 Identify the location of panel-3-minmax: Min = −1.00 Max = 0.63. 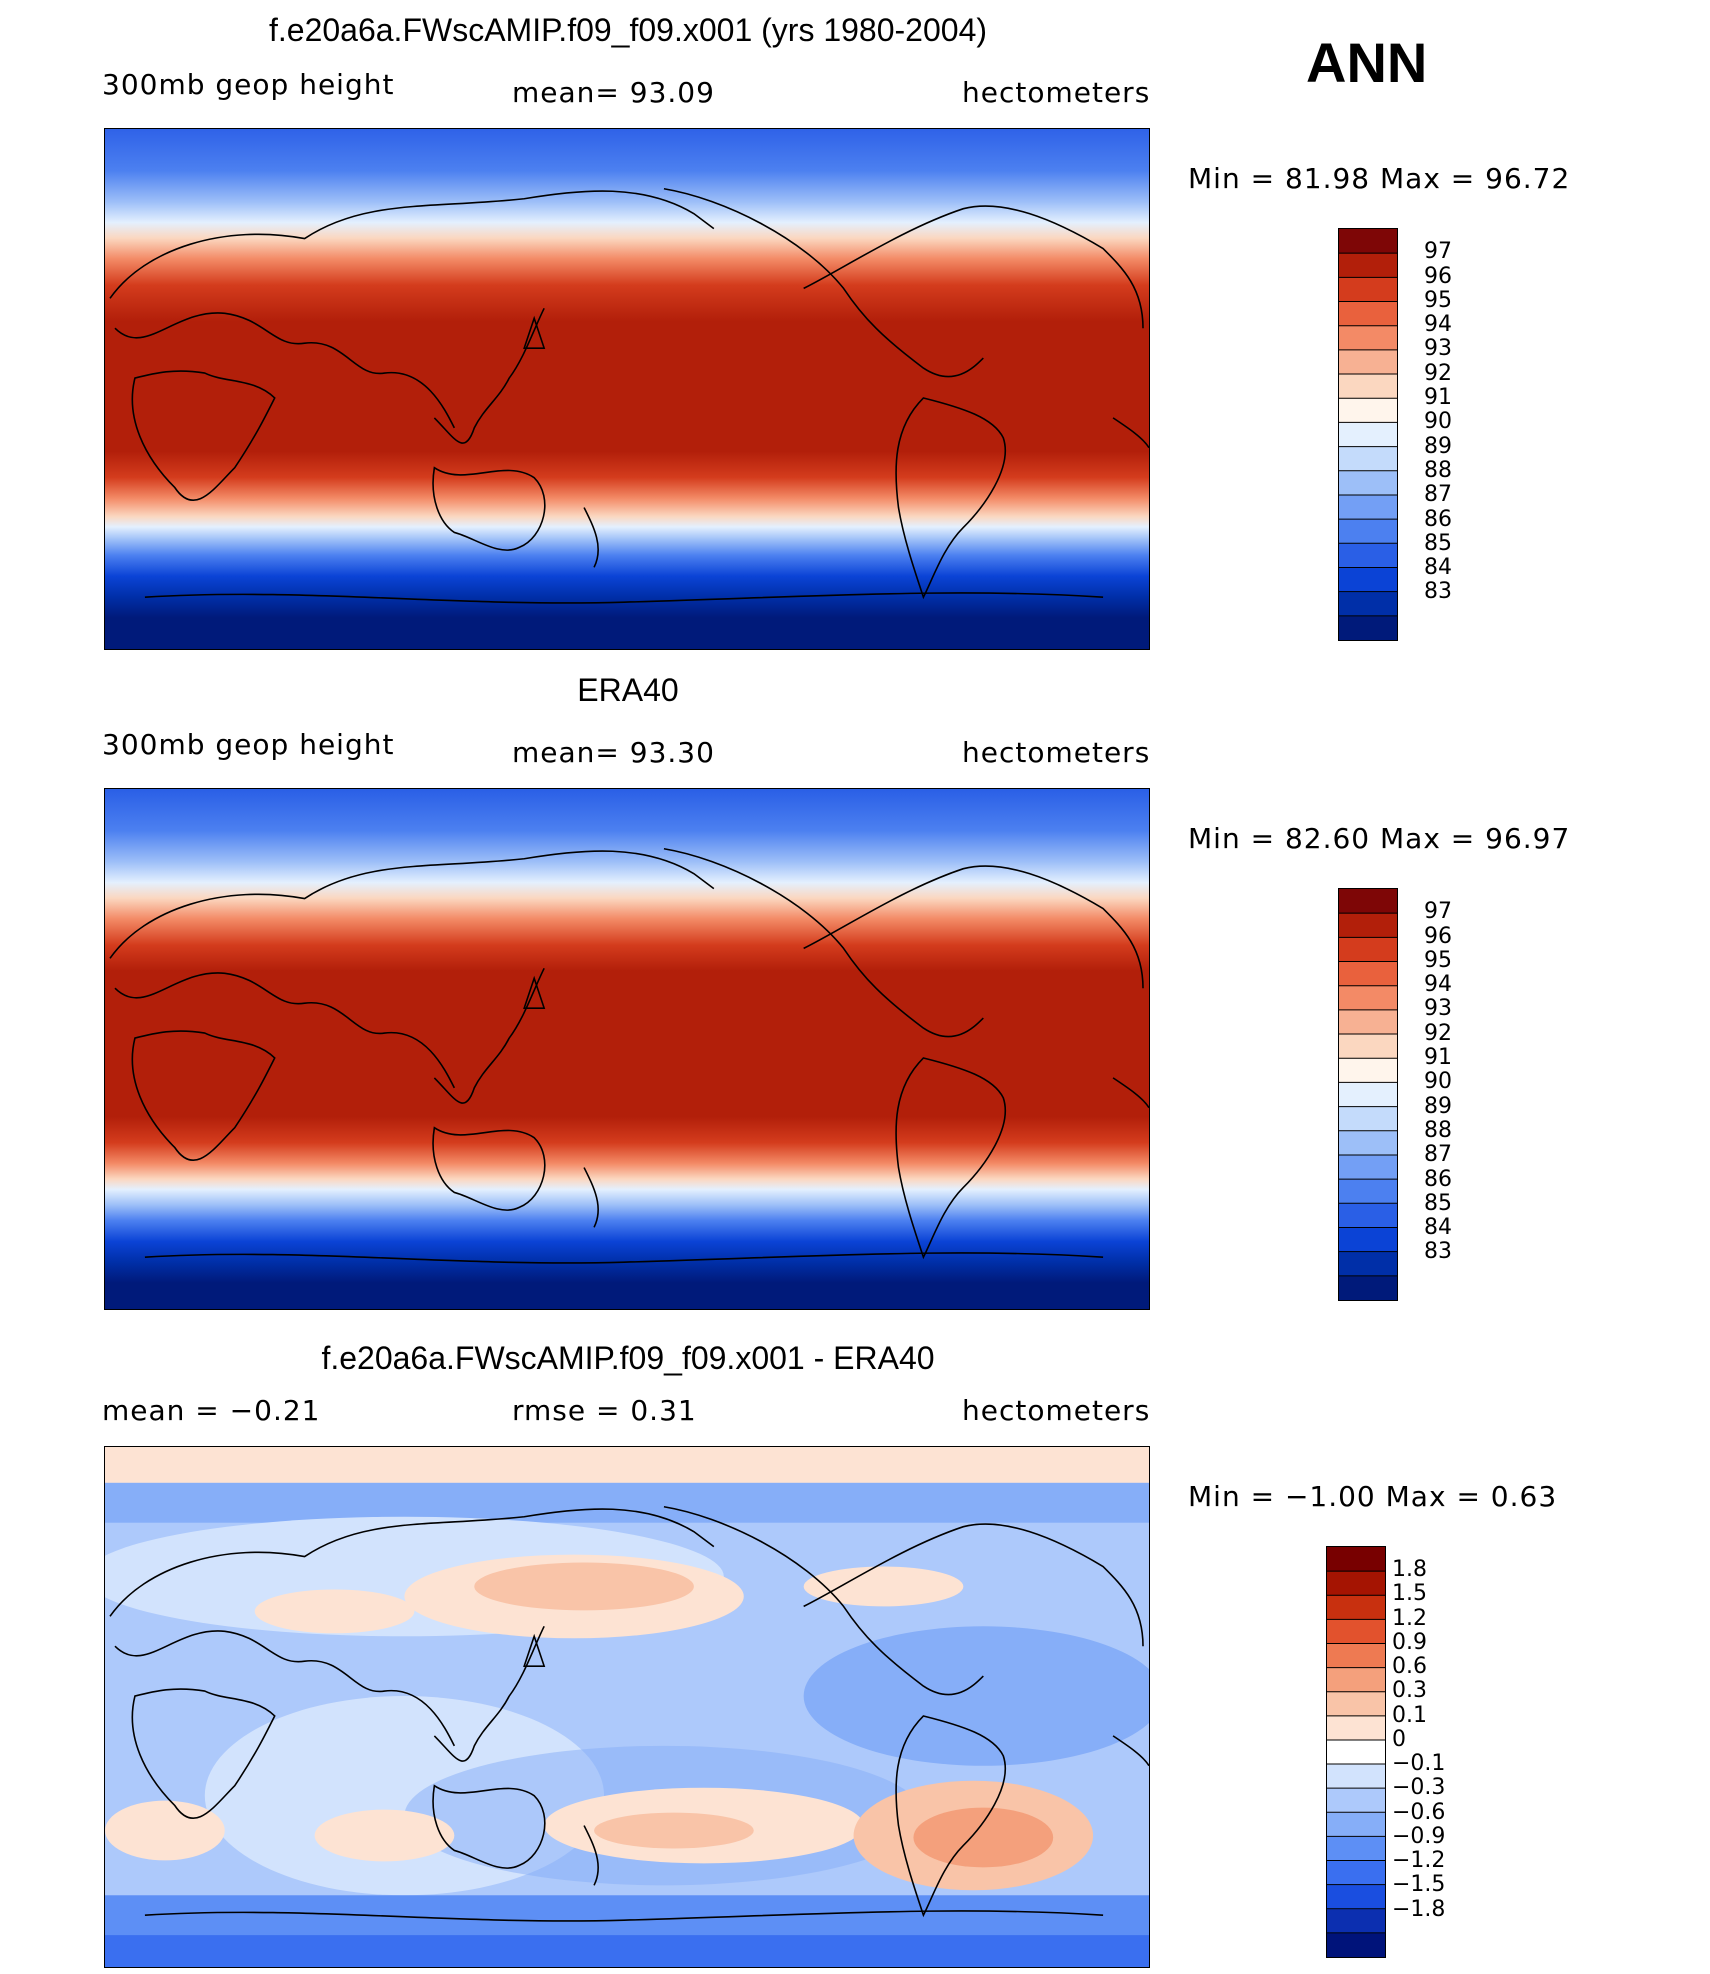
(1373, 1496).